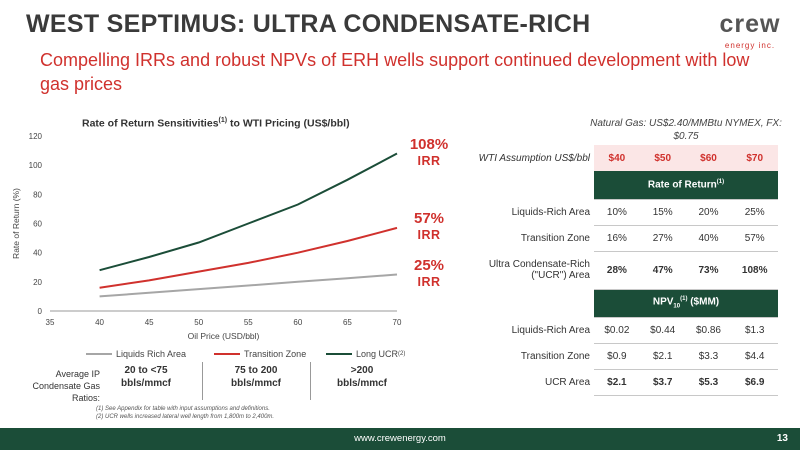 The image size is (800, 450). I want to click on ror-section-header: Rate of Return(1), so click(686, 185).